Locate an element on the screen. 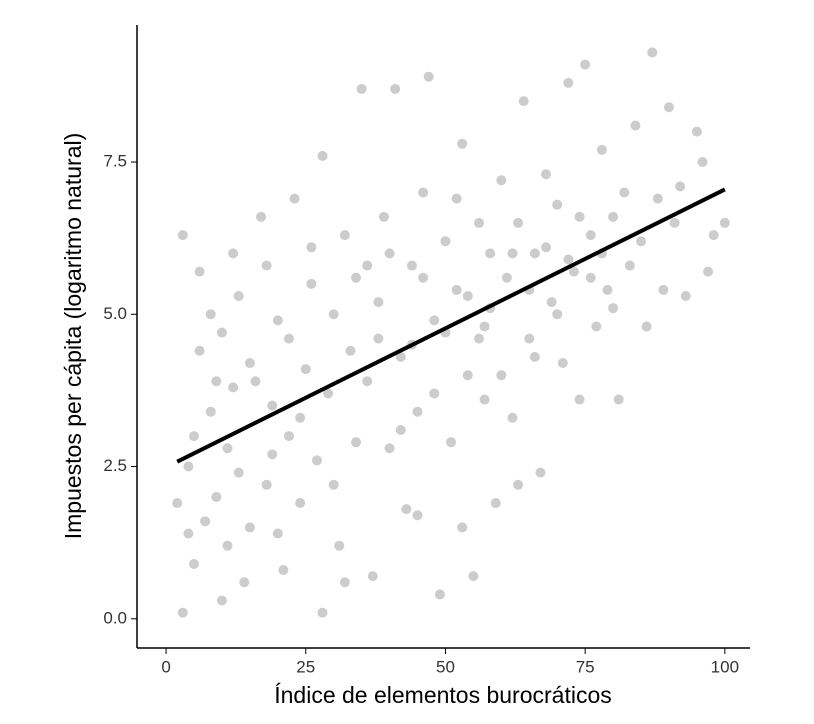 This screenshot has width=814, height=724. x-tick-label: 100 is located at coordinates (725, 666).